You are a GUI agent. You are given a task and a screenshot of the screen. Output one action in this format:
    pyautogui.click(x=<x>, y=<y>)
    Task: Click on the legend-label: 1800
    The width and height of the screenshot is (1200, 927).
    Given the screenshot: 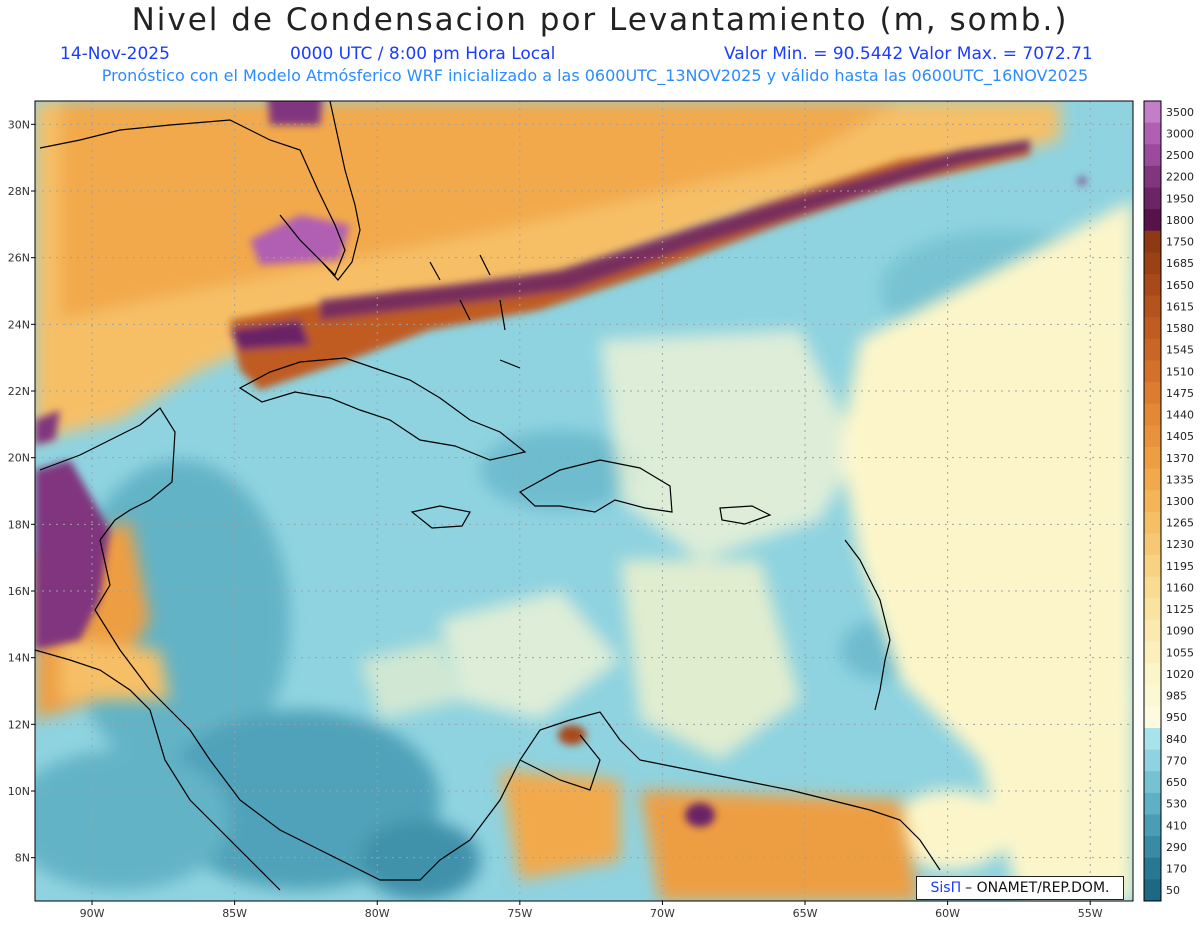 What is the action you would take?
    pyautogui.click(x=1180, y=220)
    